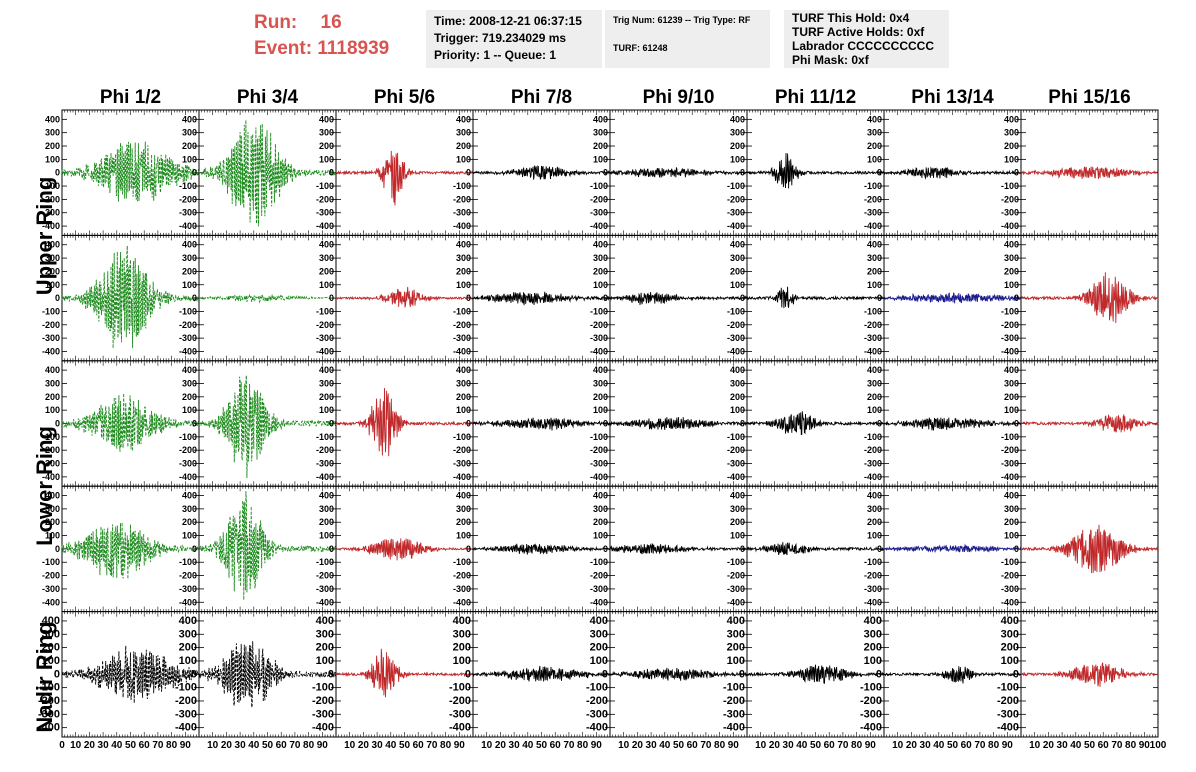 The height and width of the screenshot is (772, 1196). I want to click on x-tick-label: 20, so click(364, 745).